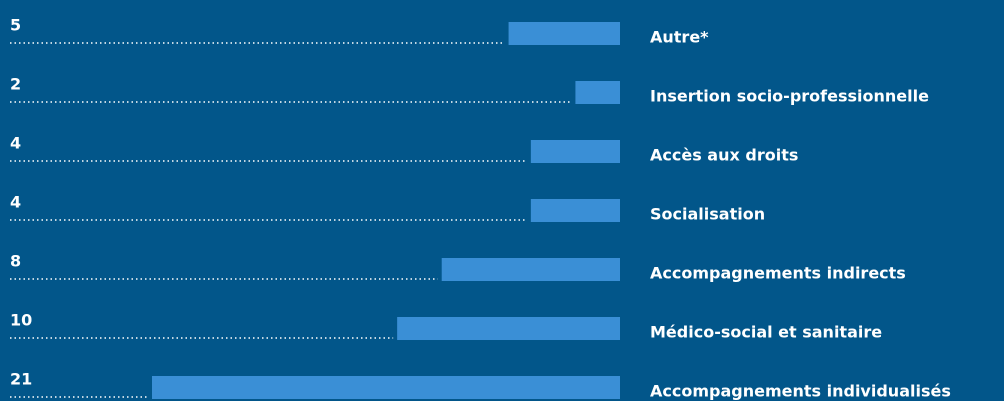  Describe the element at coordinates (21, 320) in the screenshot. I see `value-label: 10` at that location.